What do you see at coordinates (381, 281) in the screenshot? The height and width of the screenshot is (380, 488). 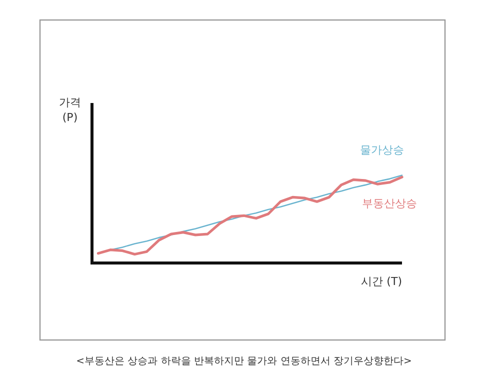 I see `x-axis-title: 시간 (T)` at bounding box center [381, 281].